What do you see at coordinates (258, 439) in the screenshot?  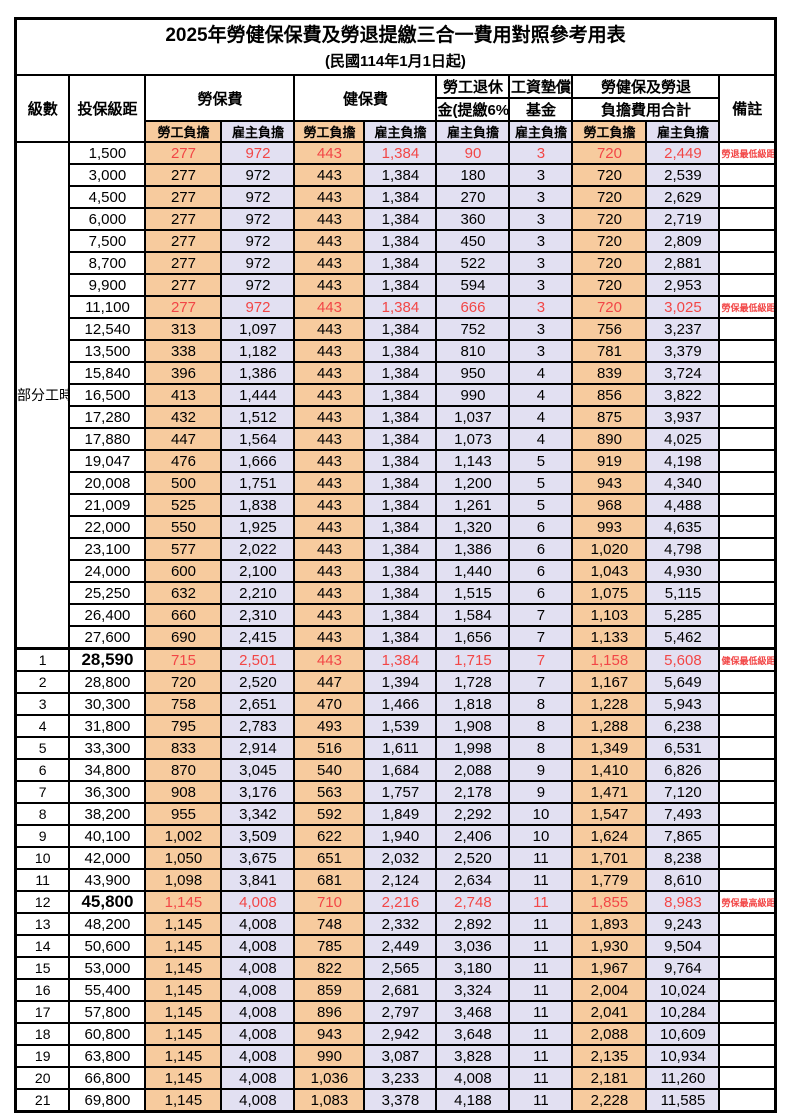 I see `labor-employer-cell: 1,564` at bounding box center [258, 439].